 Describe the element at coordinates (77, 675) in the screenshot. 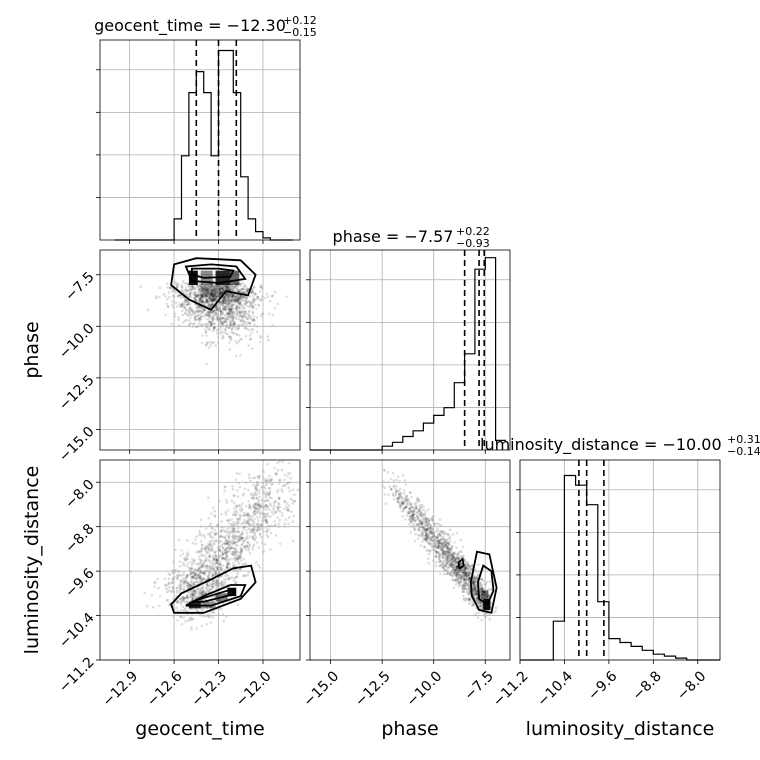

I see `p02-yticklabel-0: −11.2` at that location.